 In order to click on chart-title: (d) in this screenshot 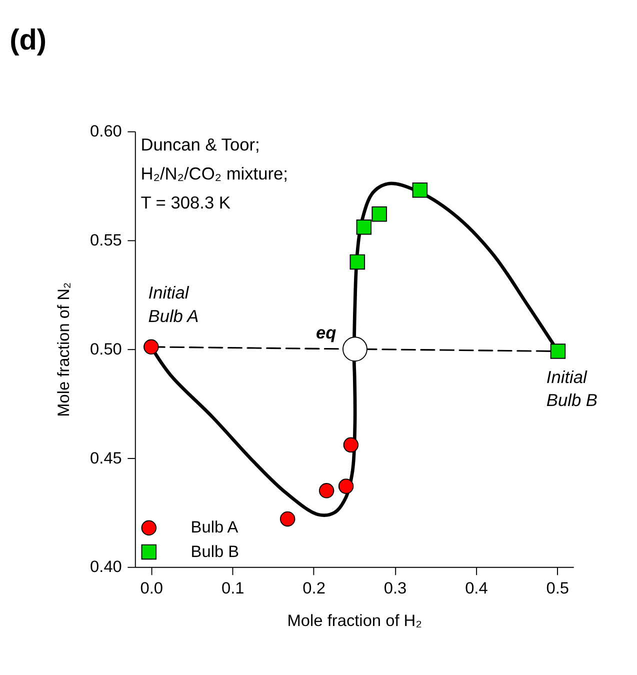, I will do `click(28, 40)`.